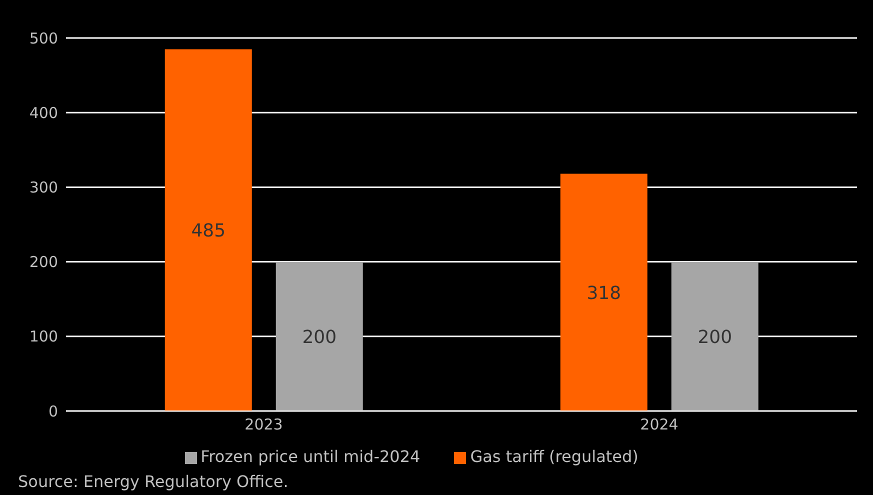  What do you see at coordinates (310, 456) in the screenshot?
I see `legend-label: Frozen price until mid-2024` at bounding box center [310, 456].